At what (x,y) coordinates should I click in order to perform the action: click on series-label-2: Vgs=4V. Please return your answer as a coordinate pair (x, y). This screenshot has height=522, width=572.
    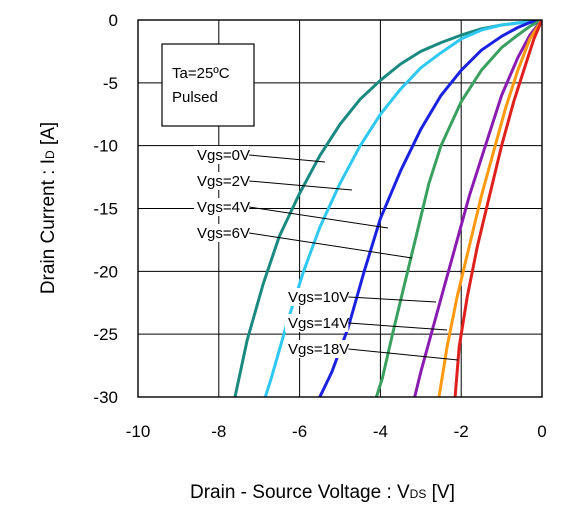
    Looking at the image, I should click on (223, 207).